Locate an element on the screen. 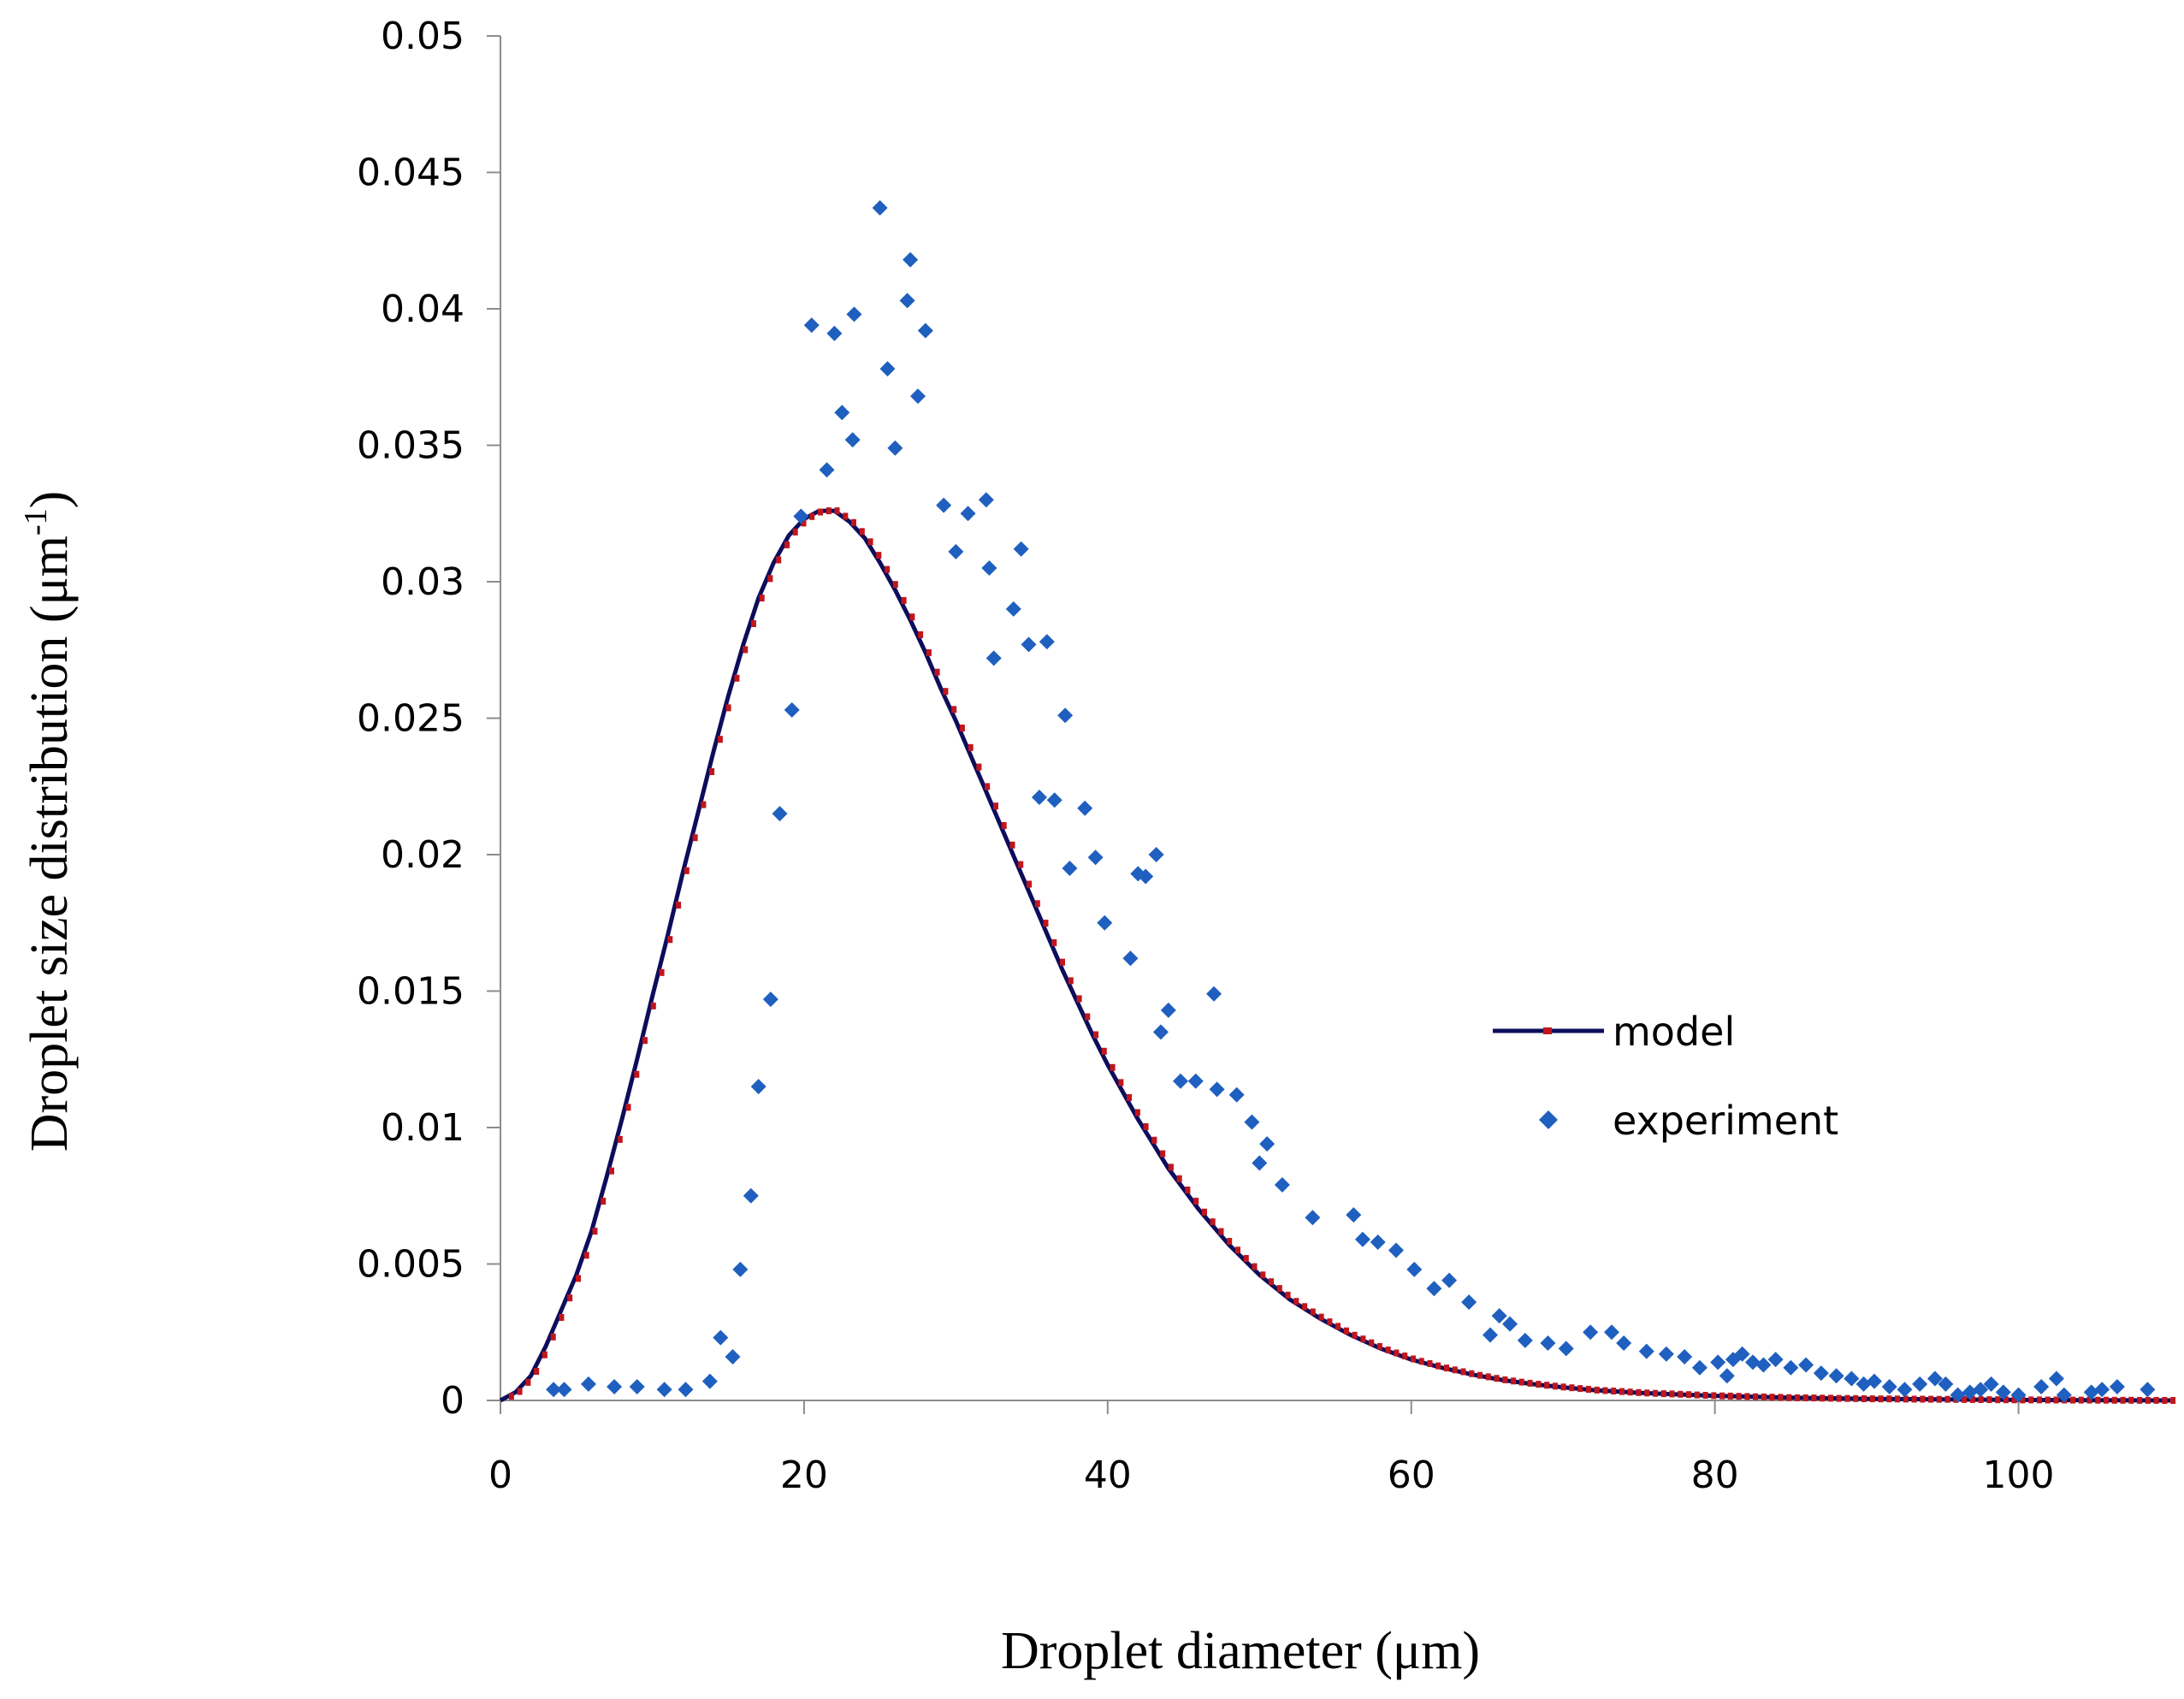 This screenshot has width=2184, height=1699. x-ticks: 0 20 40 60 80 100 is located at coordinates (1271, 1448).